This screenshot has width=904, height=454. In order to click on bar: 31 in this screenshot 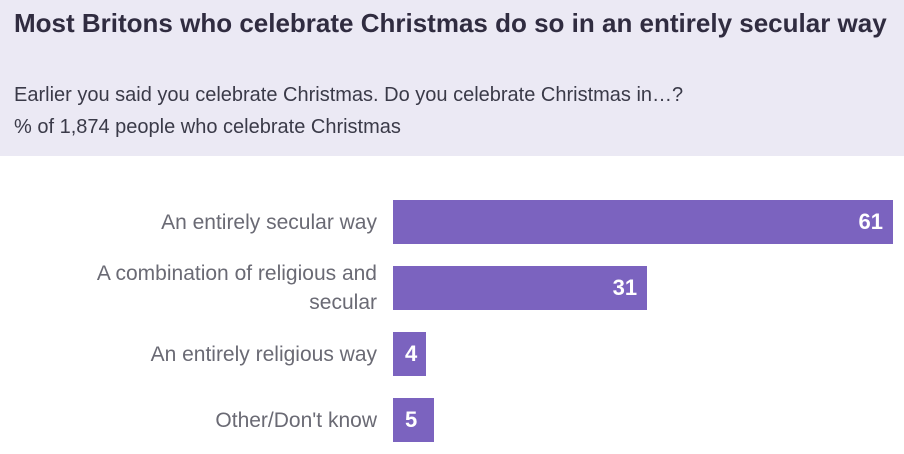, I will do `click(520, 288)`.